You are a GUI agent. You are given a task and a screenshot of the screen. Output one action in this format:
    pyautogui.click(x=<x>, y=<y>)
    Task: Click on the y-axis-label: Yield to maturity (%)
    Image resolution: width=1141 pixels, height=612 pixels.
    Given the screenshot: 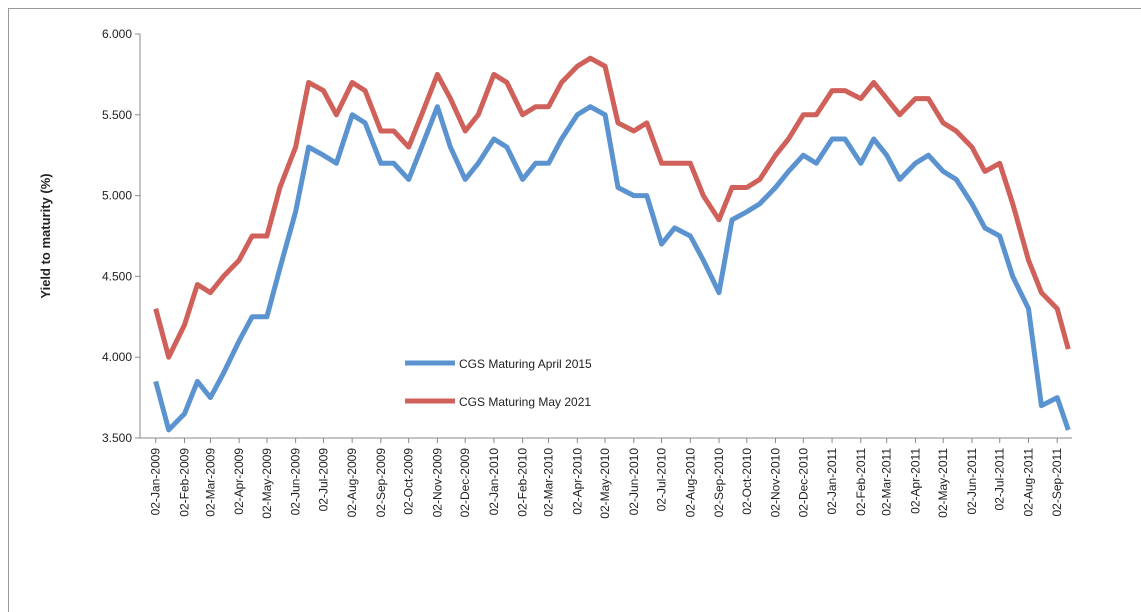 What is the action you would take?
    pyautogui.click(x=45, y=235)
    